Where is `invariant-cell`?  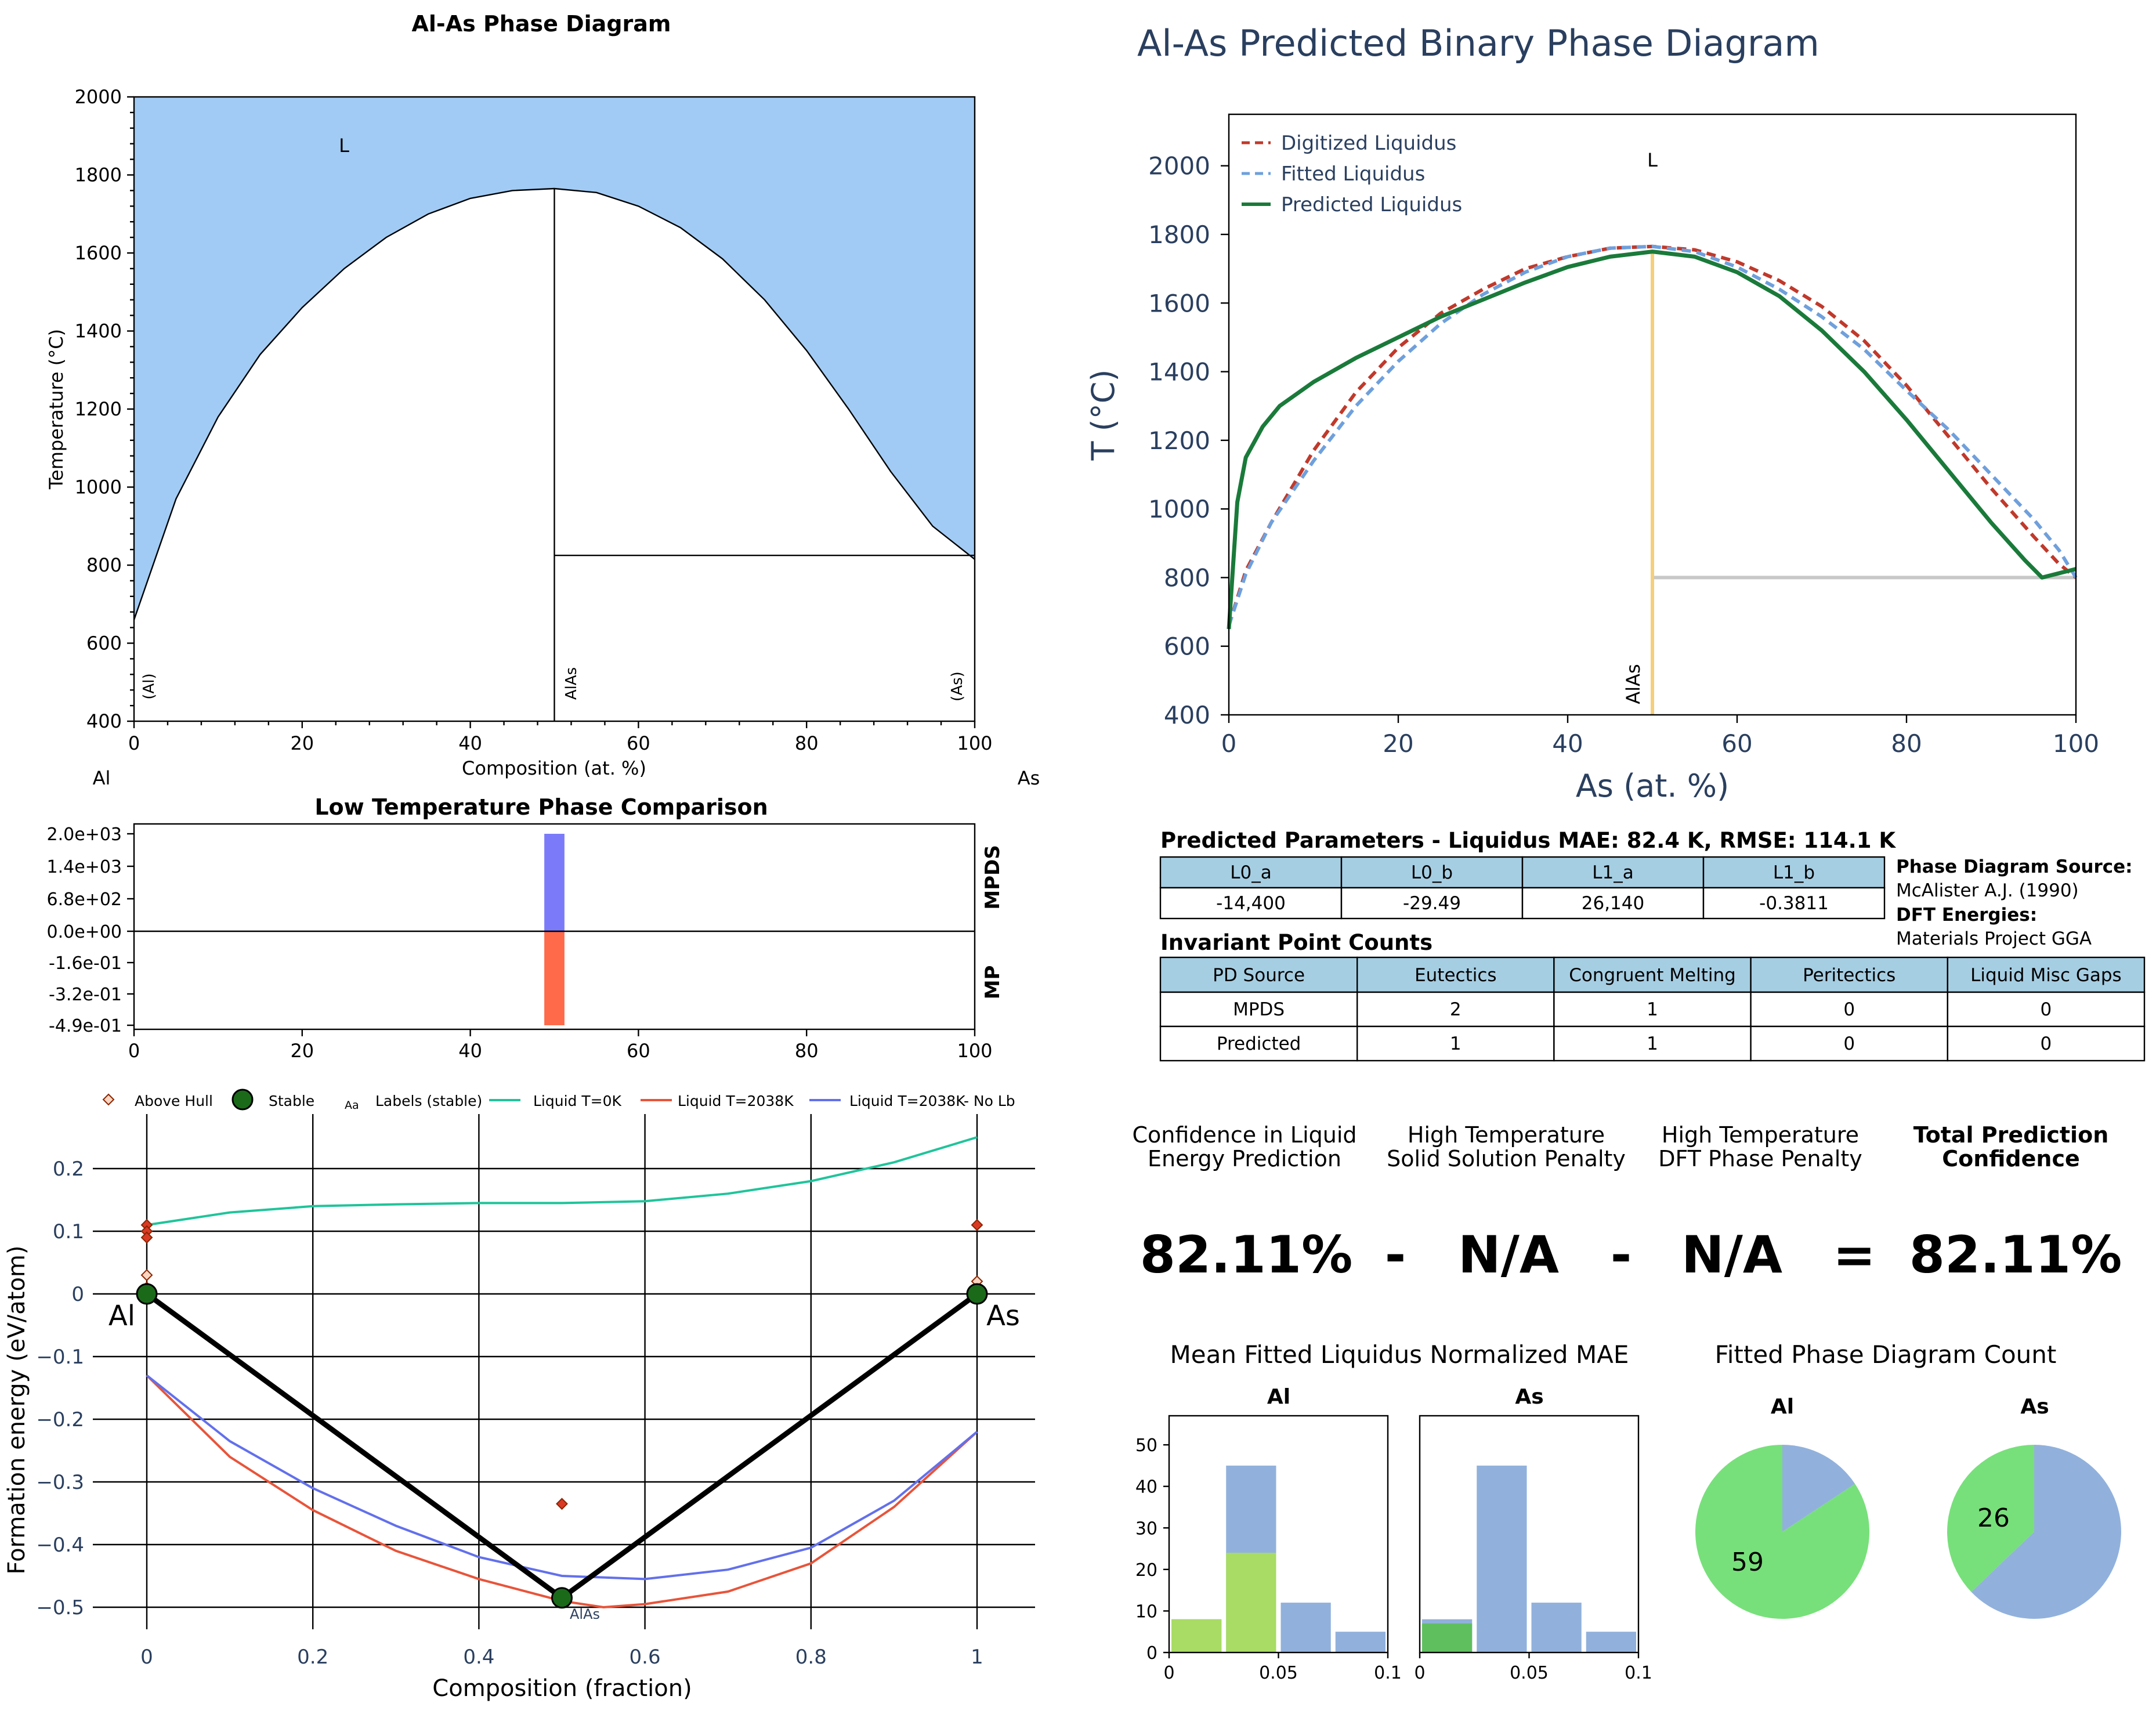
invariant-cell is located at coordinates (2046, 1043).